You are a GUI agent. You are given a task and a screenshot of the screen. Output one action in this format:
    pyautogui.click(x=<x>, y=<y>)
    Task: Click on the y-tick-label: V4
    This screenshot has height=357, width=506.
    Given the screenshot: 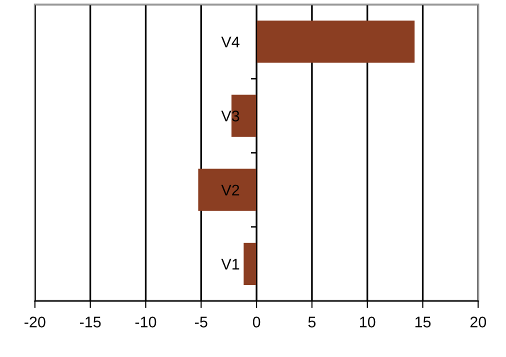 What is the action you would take?
    pyautogui.click(x=230, y=42)
    